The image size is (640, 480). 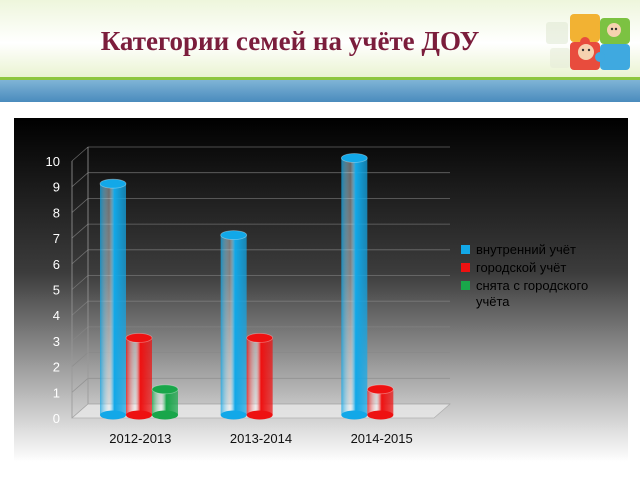 What do you see at coordinates (290, 41) in the screenshot?
I see `slide-title: Категории семей на учёте ДОУ` at bounding box center [290, 41].